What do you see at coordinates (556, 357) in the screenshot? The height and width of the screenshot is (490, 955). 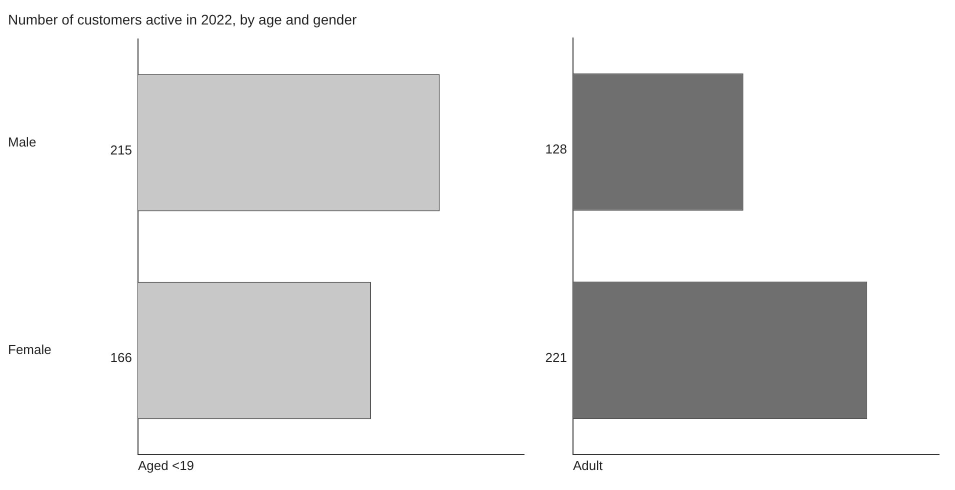 I see `data-label: 221` at bounding box center [556, 357].